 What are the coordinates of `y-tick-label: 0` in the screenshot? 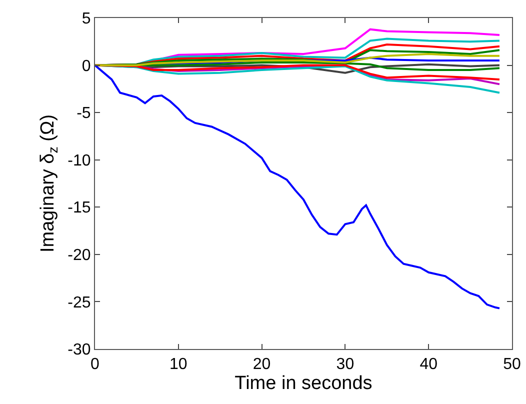 It's located at (86, 66).